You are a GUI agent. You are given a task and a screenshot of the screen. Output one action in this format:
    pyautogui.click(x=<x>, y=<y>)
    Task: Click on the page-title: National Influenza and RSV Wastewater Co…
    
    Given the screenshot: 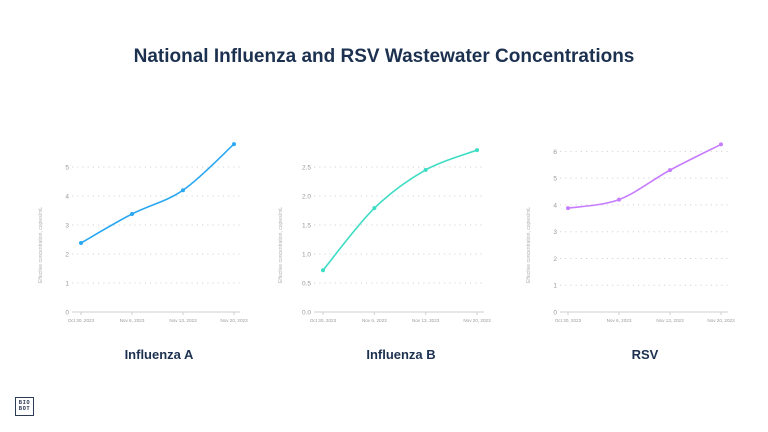 What is the action you would take?
    pyautogui.click(x=384, y=56)
    